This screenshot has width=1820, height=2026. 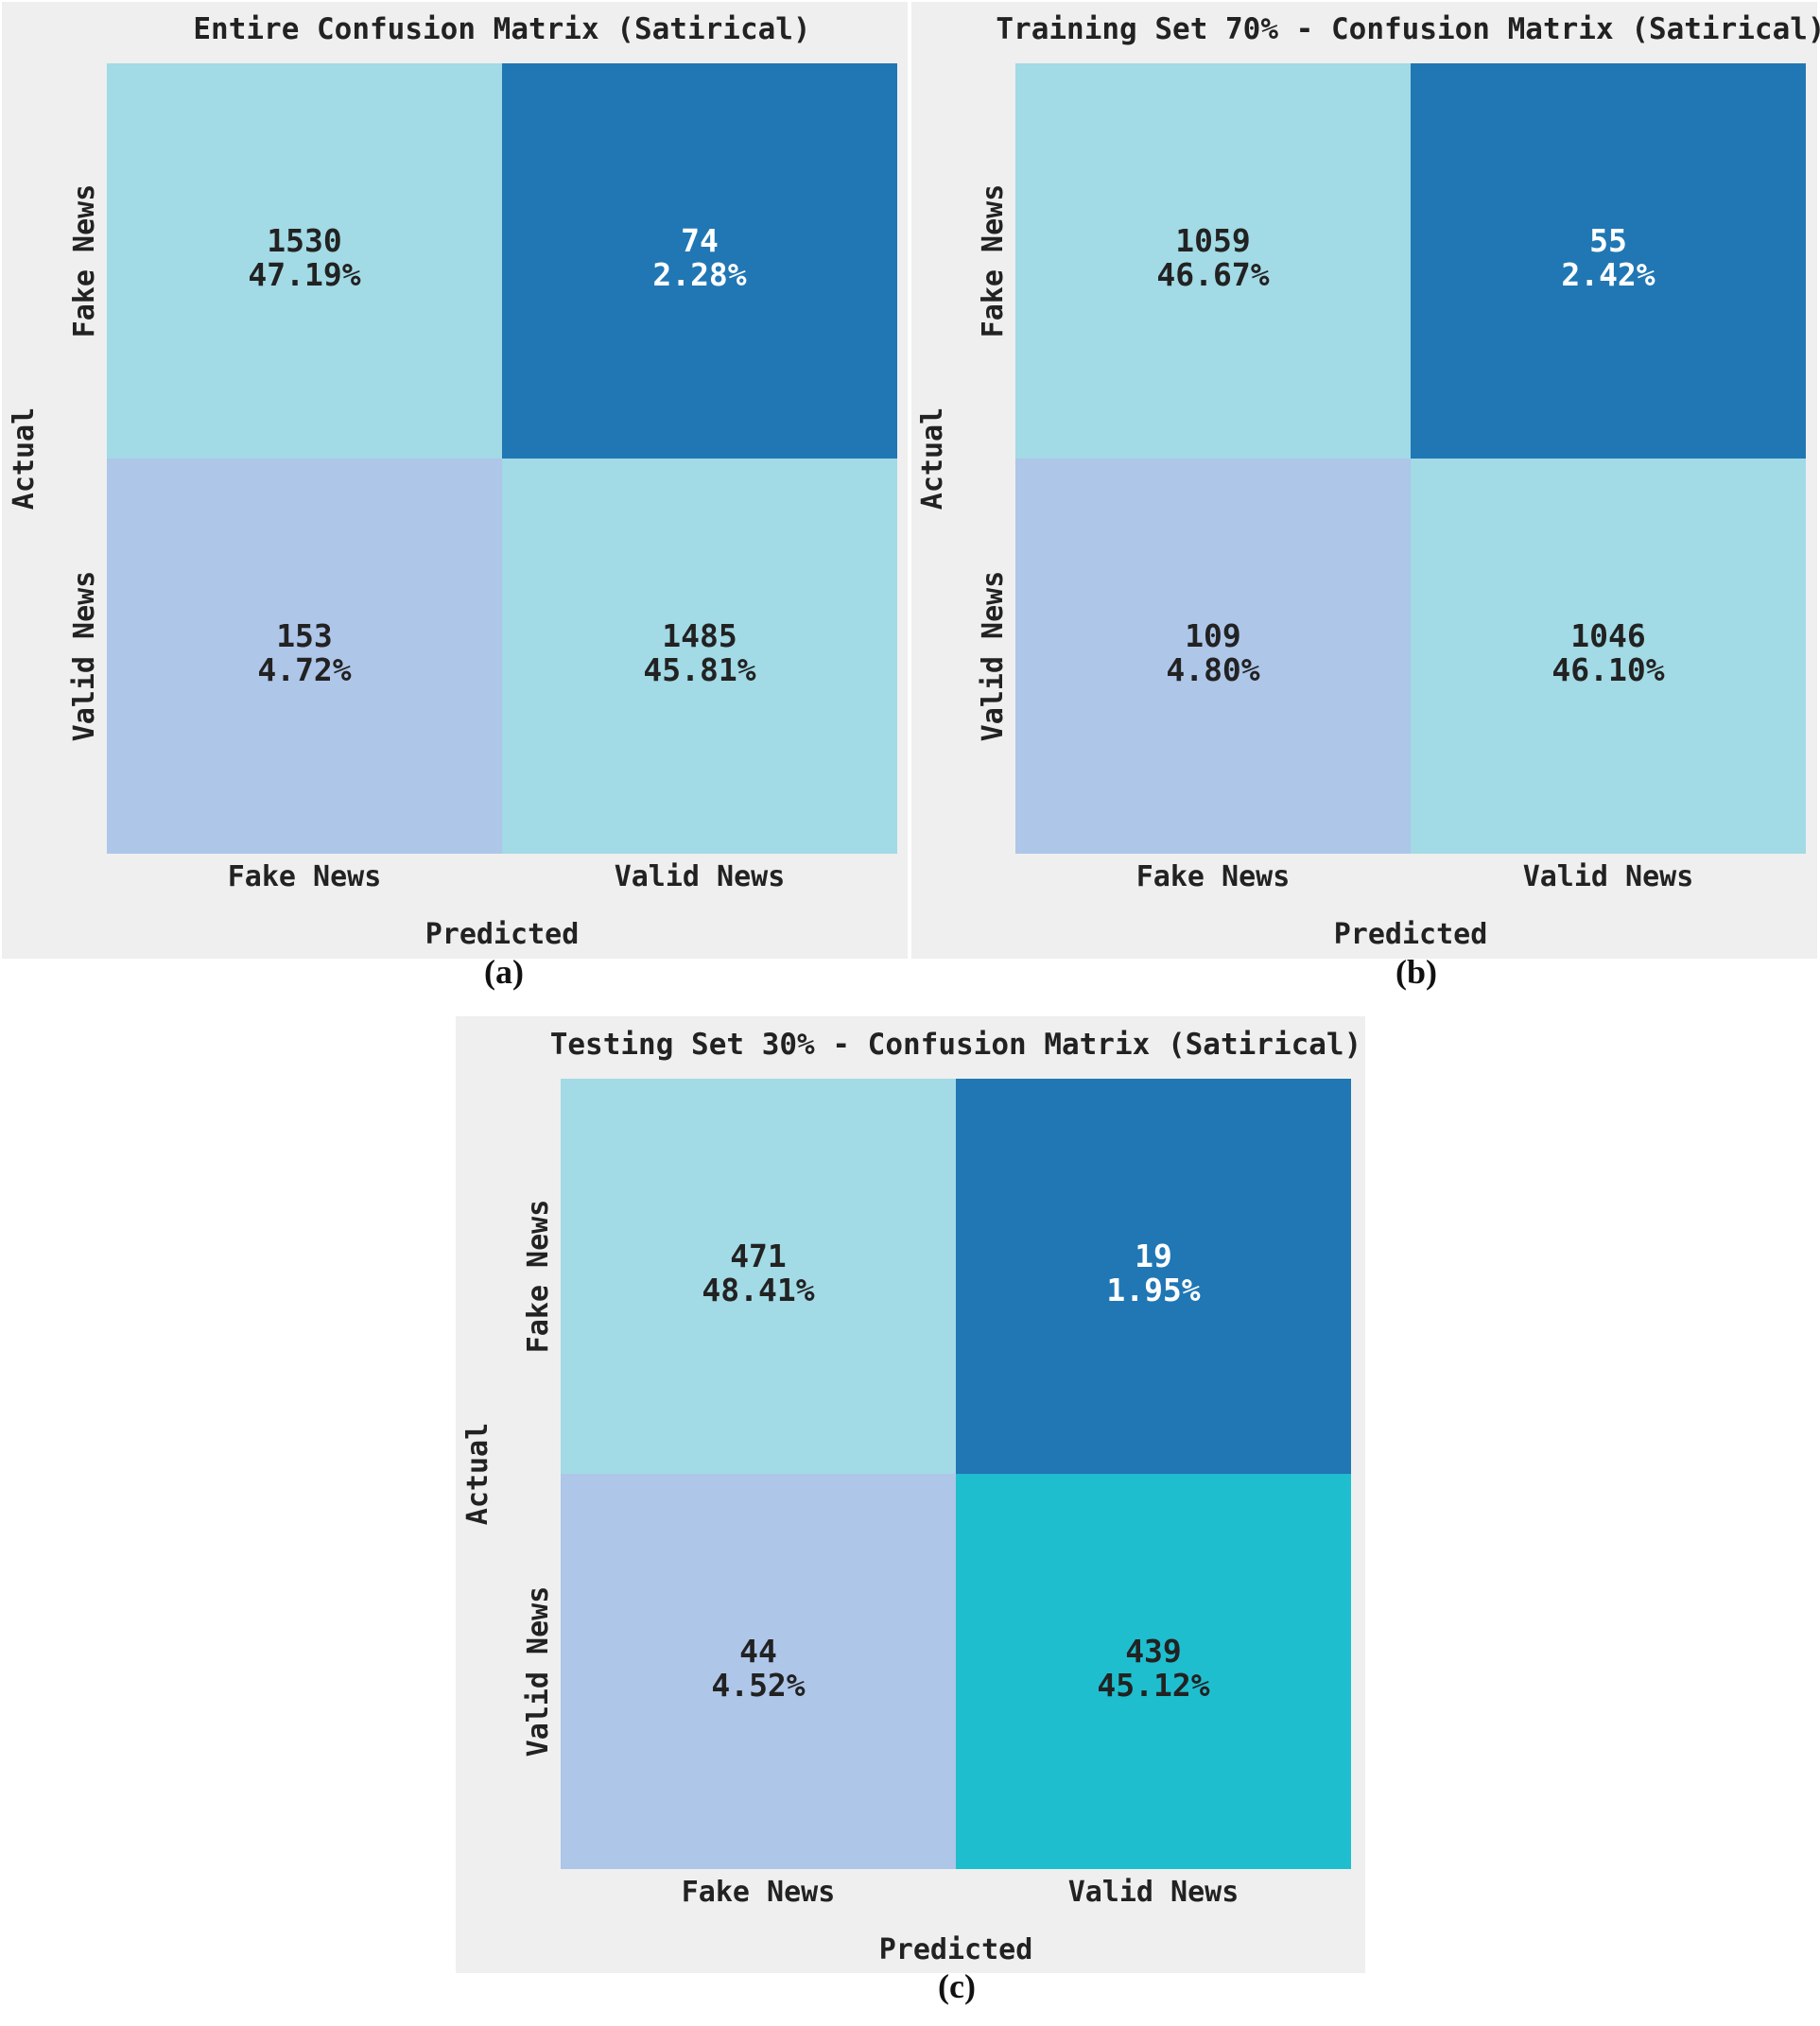 I want to click on cell-percent-label: 1.95%, so click(x=1153, y=1290).